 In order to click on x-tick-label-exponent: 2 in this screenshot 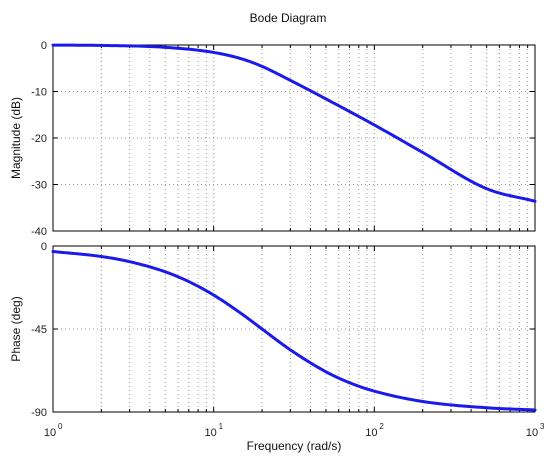, I will do `click(381, 426)`.